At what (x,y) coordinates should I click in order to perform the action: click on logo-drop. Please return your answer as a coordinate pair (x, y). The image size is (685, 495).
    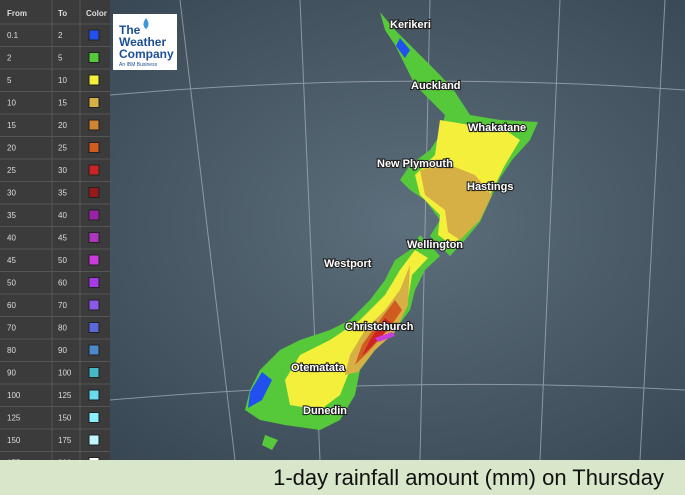
    Looking at the image, I should click on (146, 23).